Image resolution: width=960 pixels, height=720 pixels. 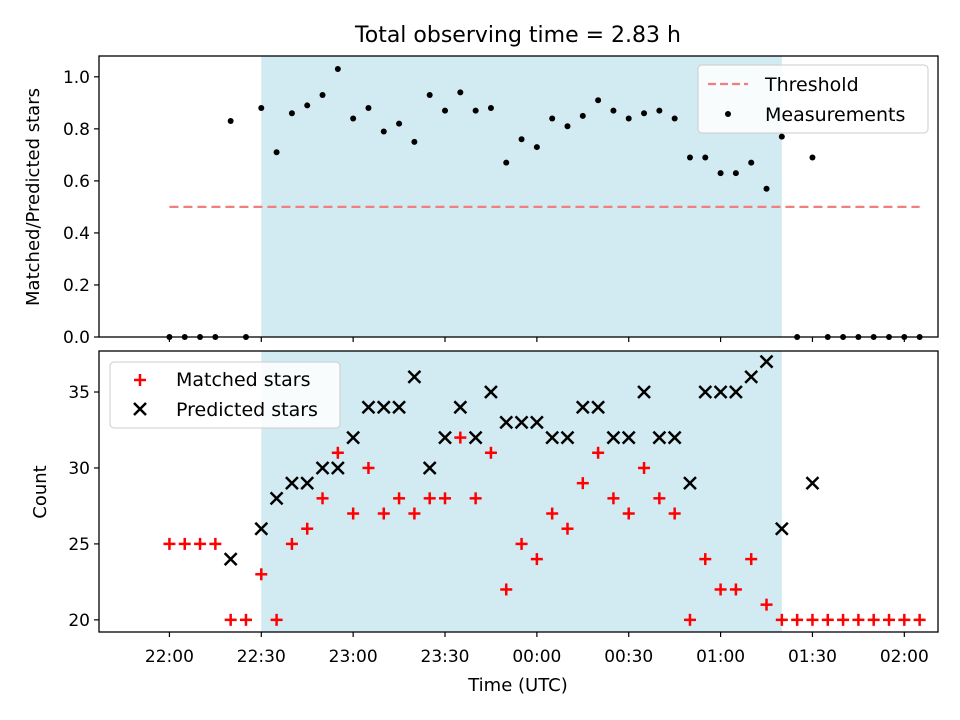 I want to click on x-tick-label: 02:00, so click(x=904, y=657).